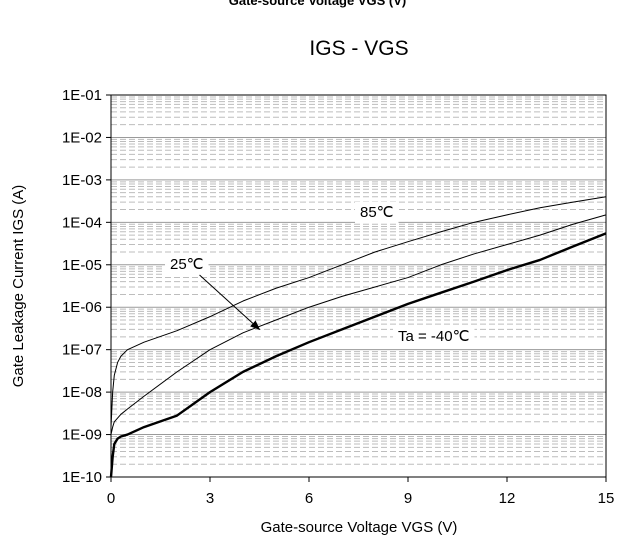  I want to click on y-tick-label: 1E-04, so click(82, 222).